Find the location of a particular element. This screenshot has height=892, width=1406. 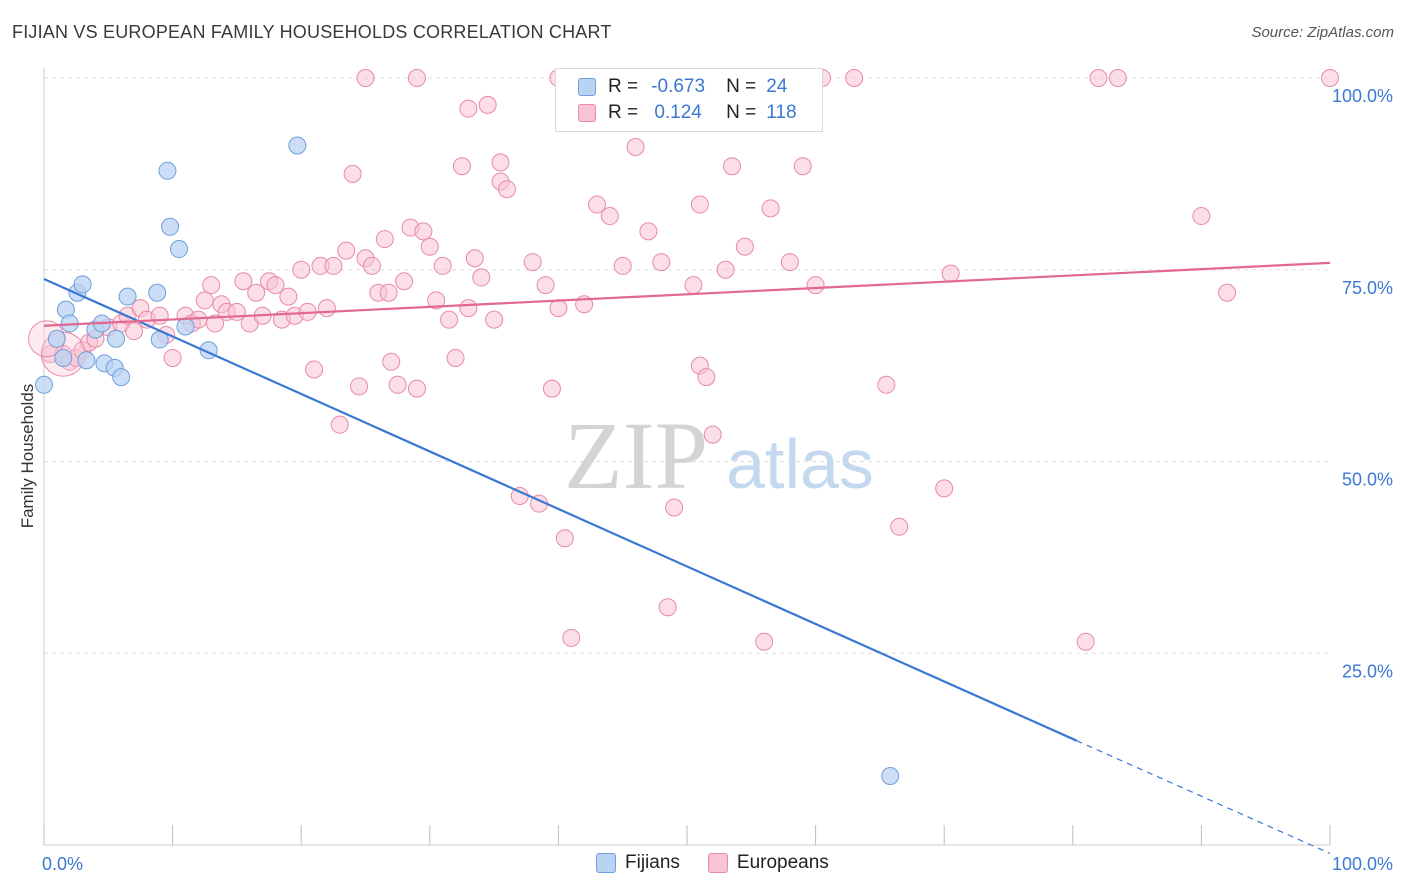

fijians-n-label: N = is located at coordinates (741, 86).